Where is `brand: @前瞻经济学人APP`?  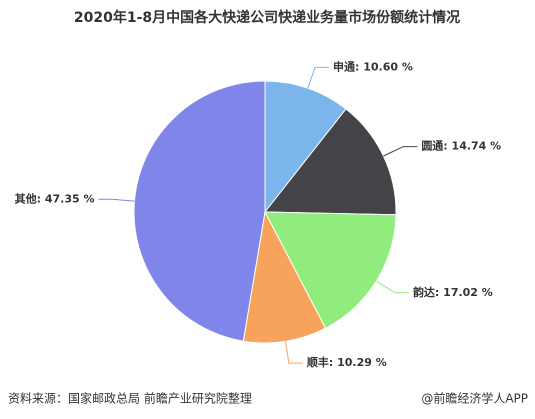 brand: @前瞻经济学人APP is located at coordinates (474, 398).